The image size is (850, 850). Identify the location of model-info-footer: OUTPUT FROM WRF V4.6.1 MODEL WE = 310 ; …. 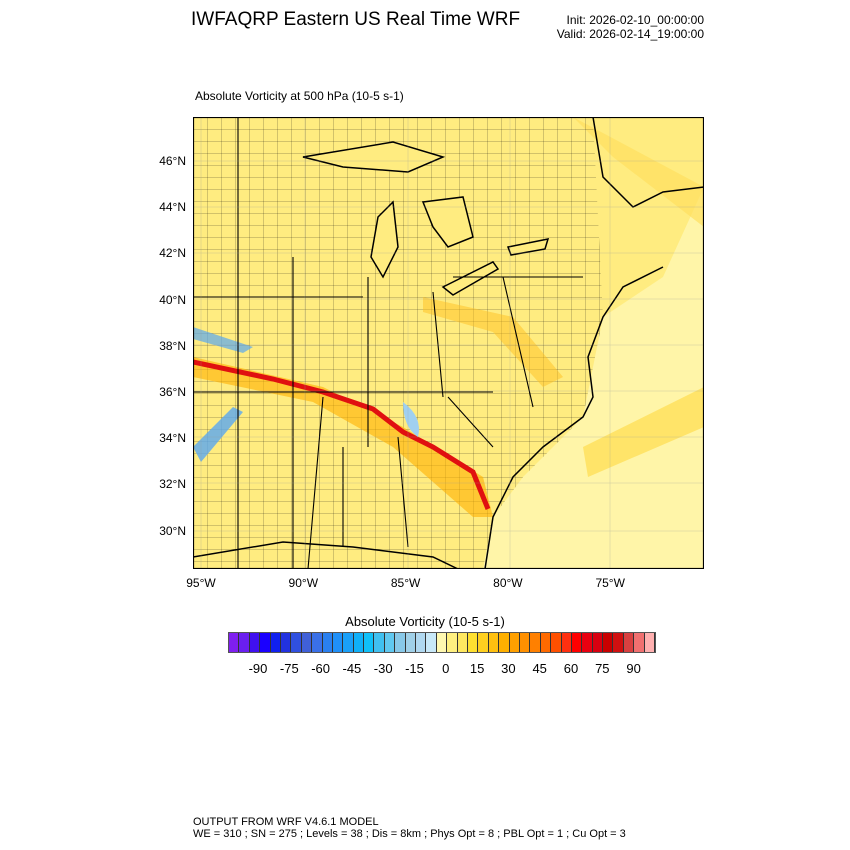
(409, 828).